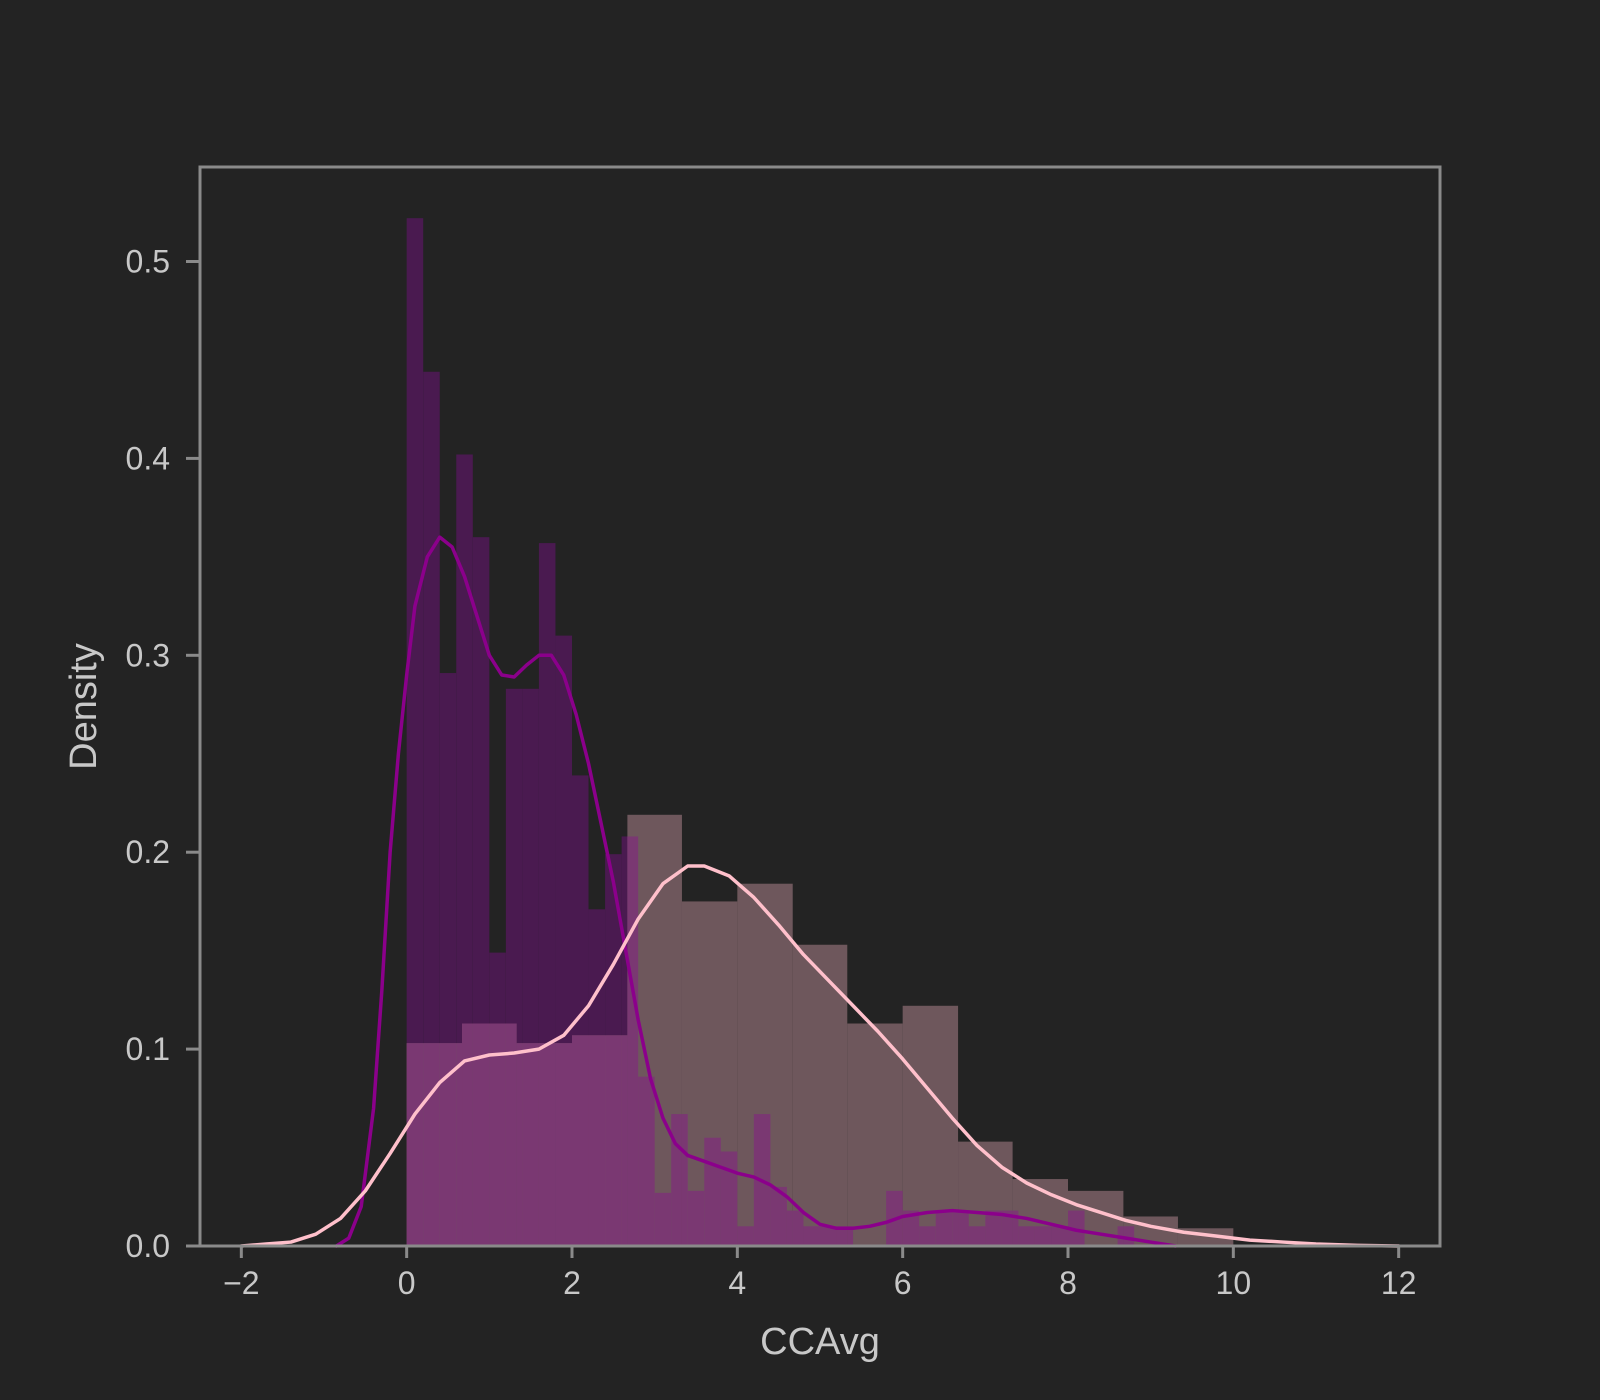 The width and height of the screenshot is (1600, 1400). I want to click on y-tick-label: 0.5, so click(148, 262).